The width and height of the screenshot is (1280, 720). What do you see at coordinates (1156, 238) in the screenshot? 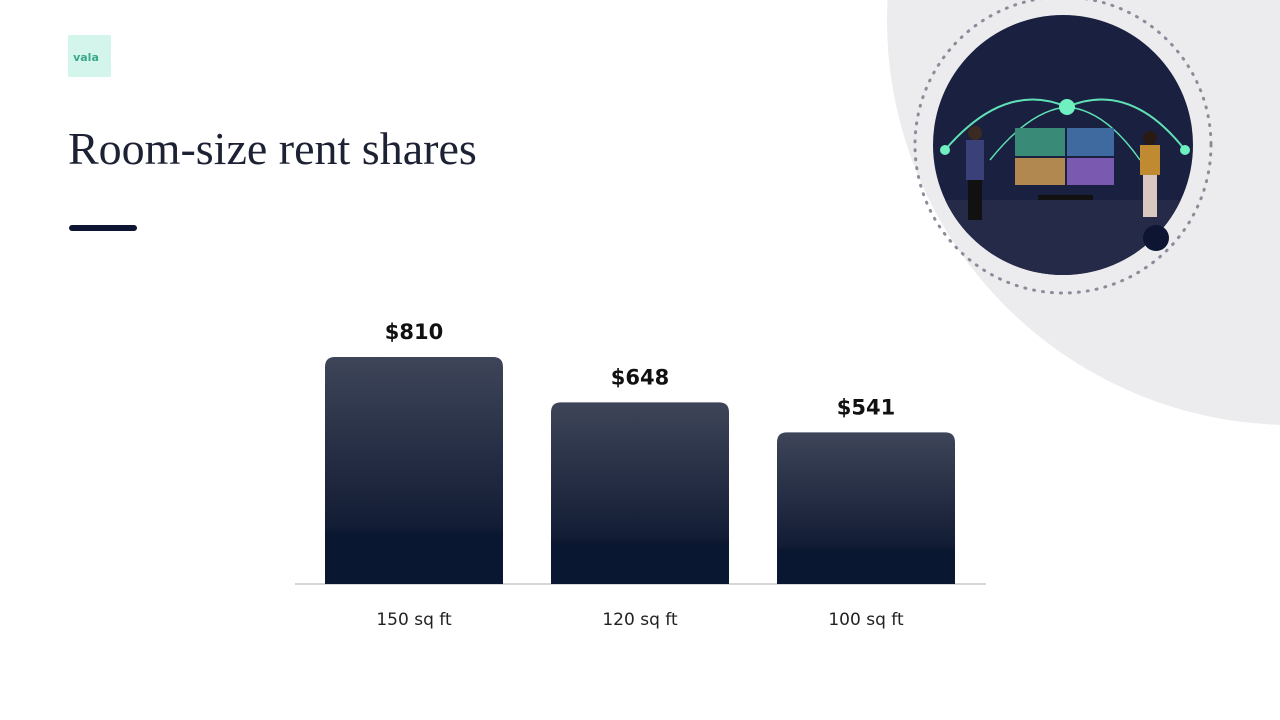
I see `decor-dot` at bounding box center [1156, 238].